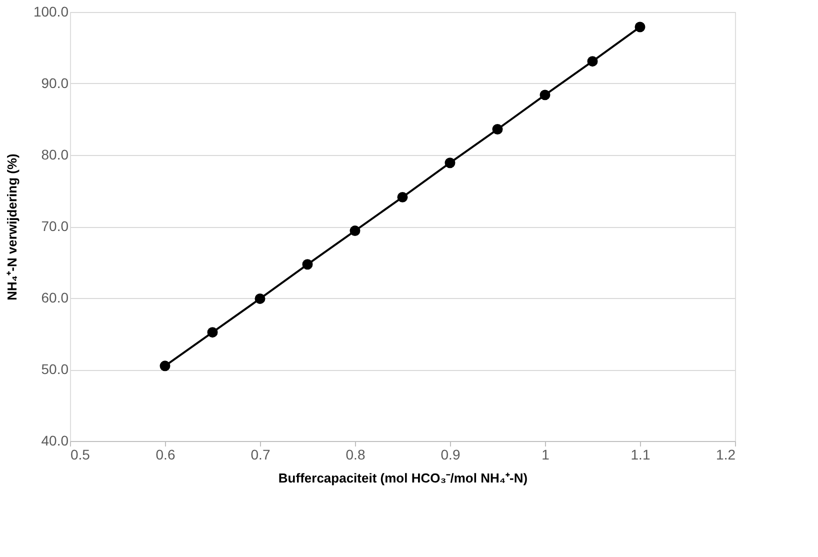  What do you see at coordinates (51, 12) in the screenshot?
I see `y-tick-label: 100.0` at bounding box center [51, 12].